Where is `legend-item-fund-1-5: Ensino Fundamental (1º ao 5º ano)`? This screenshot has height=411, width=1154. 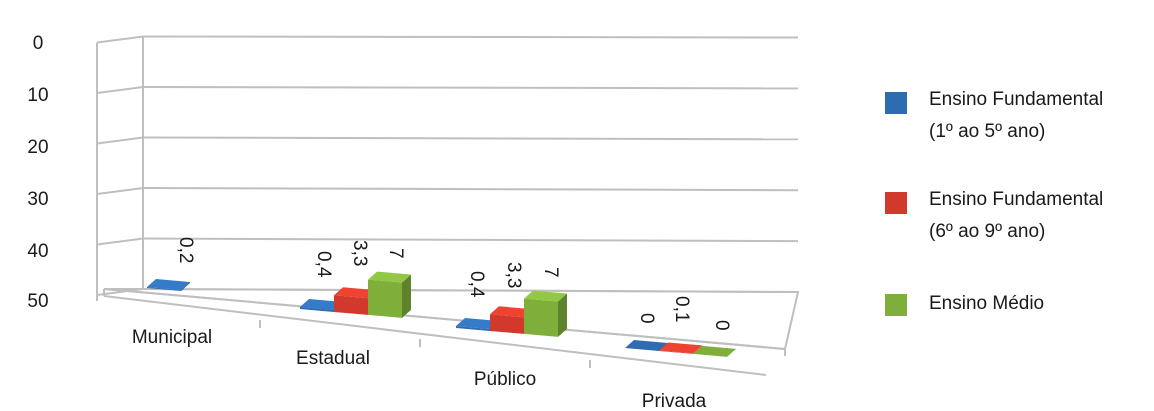
legend-item-fund-1-5: Ensino Fundamental (1º ao 5º ano) is located at coordinates (1019, 134).